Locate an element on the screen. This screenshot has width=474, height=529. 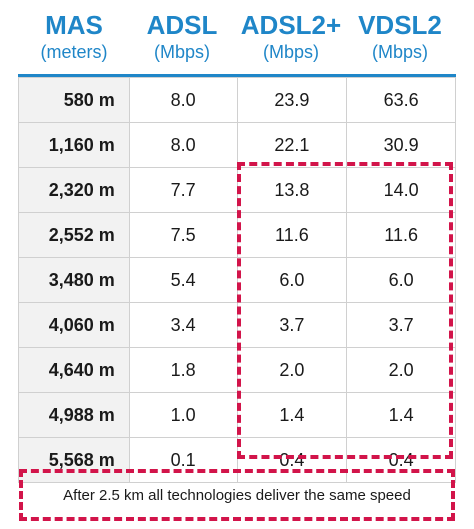
table-row: 5,568 m 0.1 0.4 0.4 is located at coordinates (237, 460).